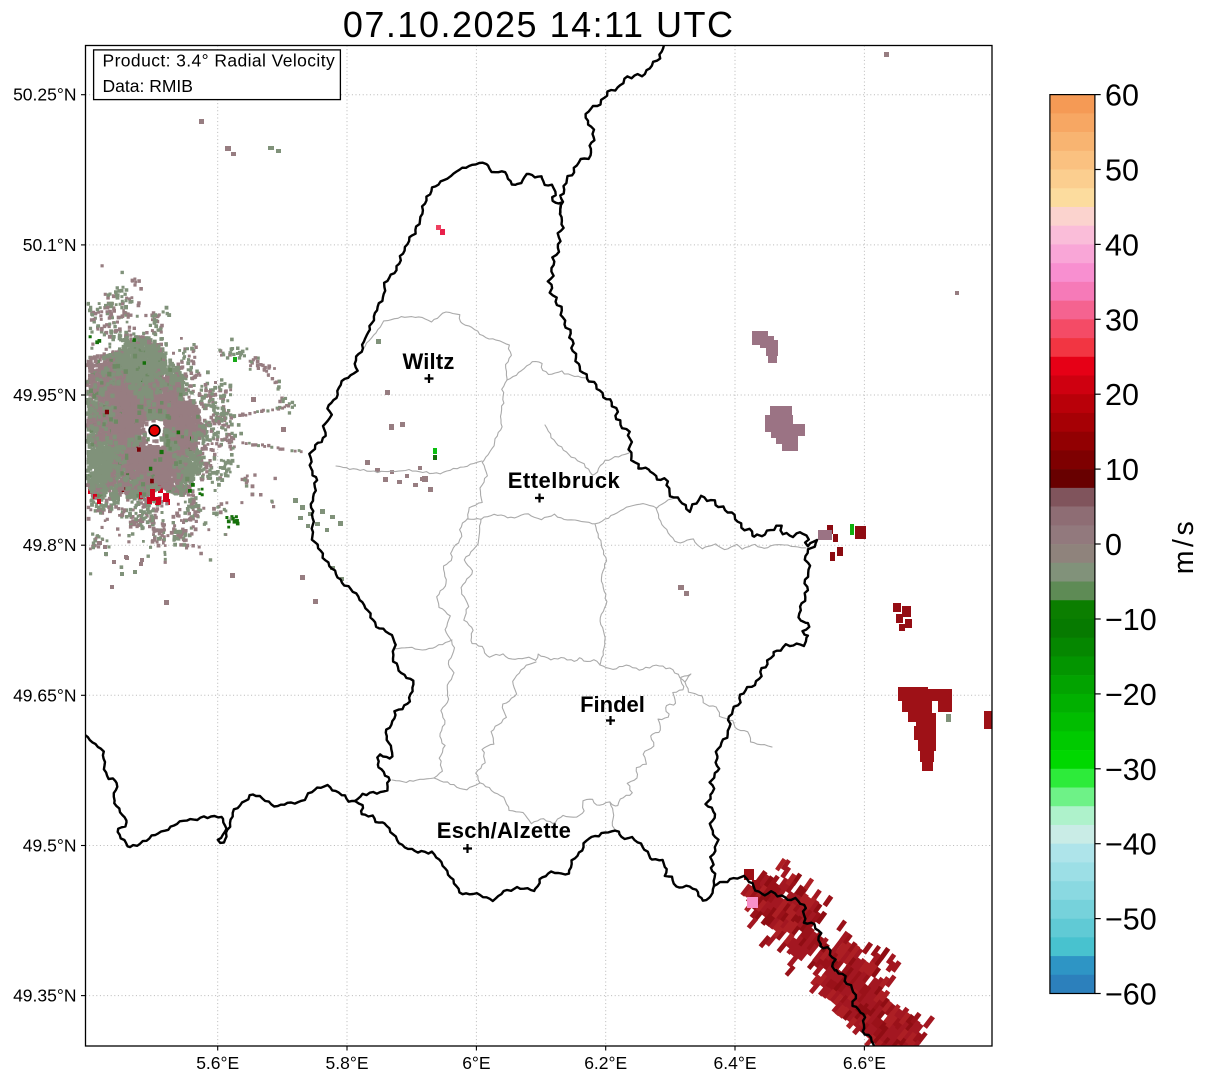 The height and width of the screenshot is (1081, 1207). Describe the element at coordinates (504, 830) in the screenshot. I see `svg-text: Esch/Alzette` at that location.